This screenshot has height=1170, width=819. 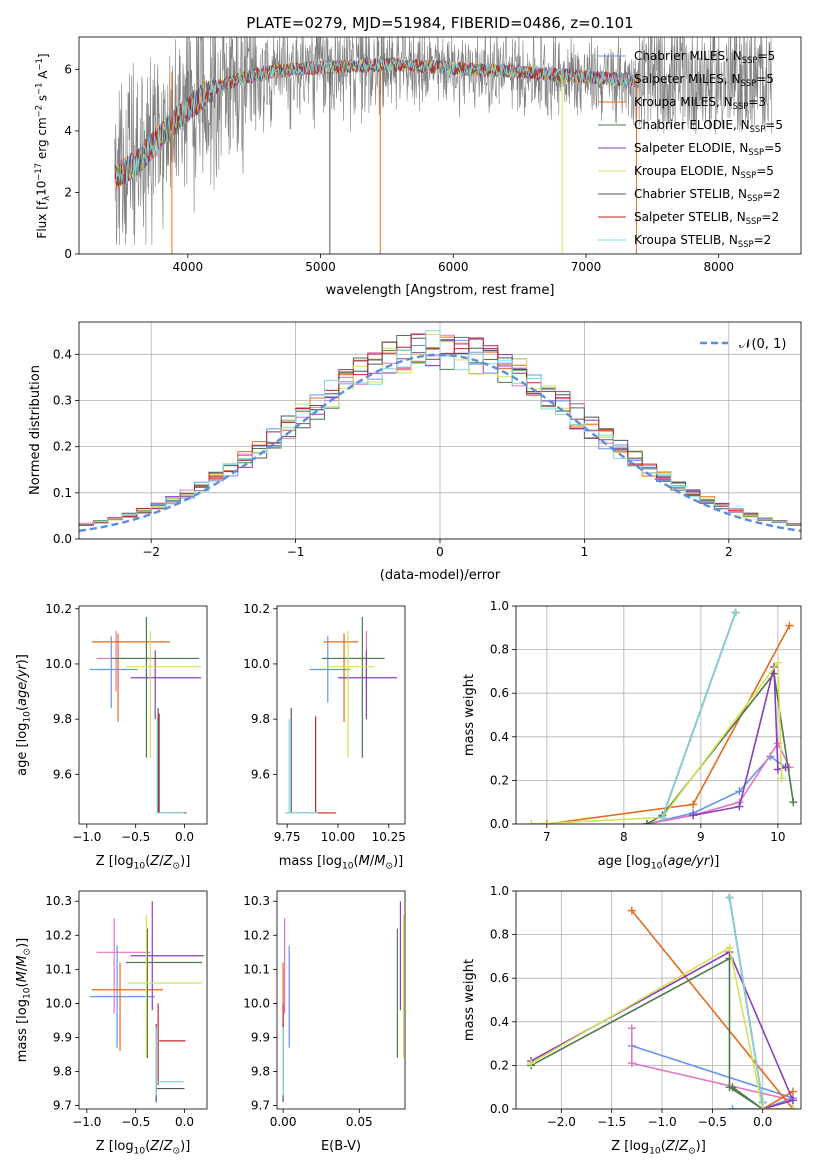 I want to click on x-tick-label: 6000, so click(x=453, y=267).